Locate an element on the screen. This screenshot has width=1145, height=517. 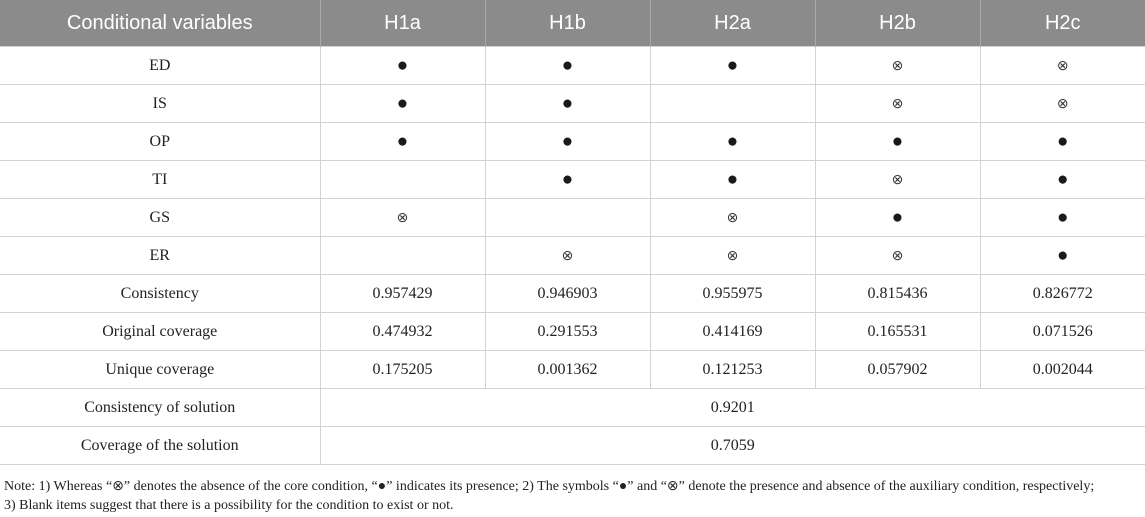
row-label: OP is located at coordinates (160, 141).